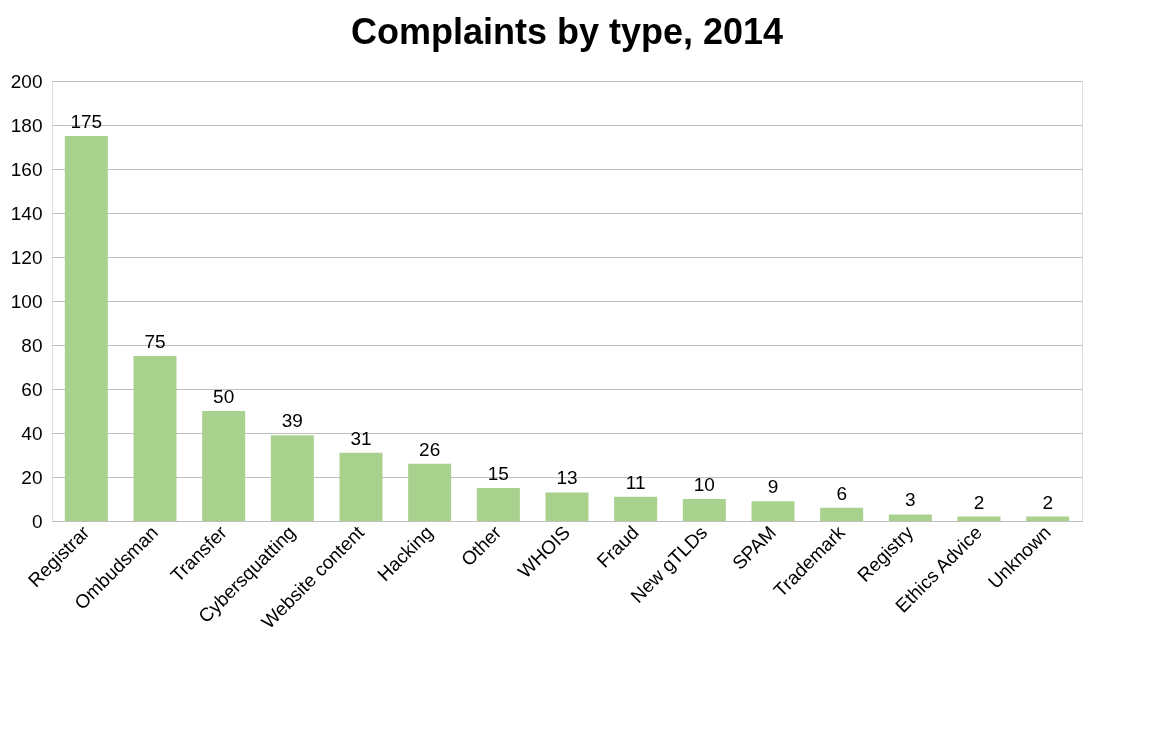  Describe the element at coordinates (32, 389) in the screenshot. I see `y-tick-label: 60` at that location.